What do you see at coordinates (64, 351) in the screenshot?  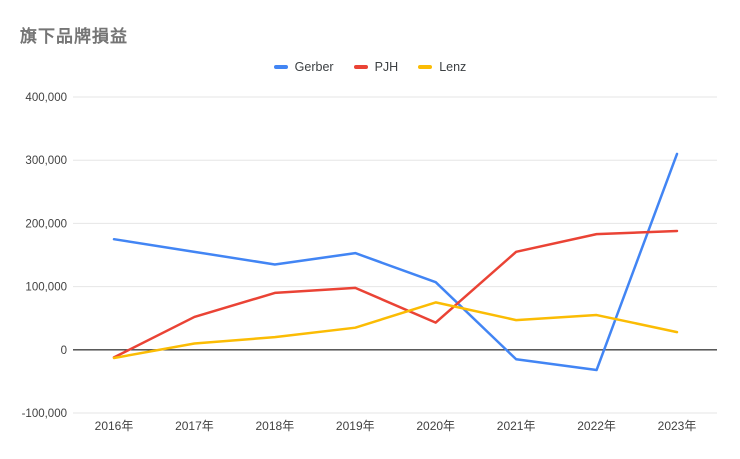 I see `y-axis-tick-label: 0` at bounding box center [64, 351].